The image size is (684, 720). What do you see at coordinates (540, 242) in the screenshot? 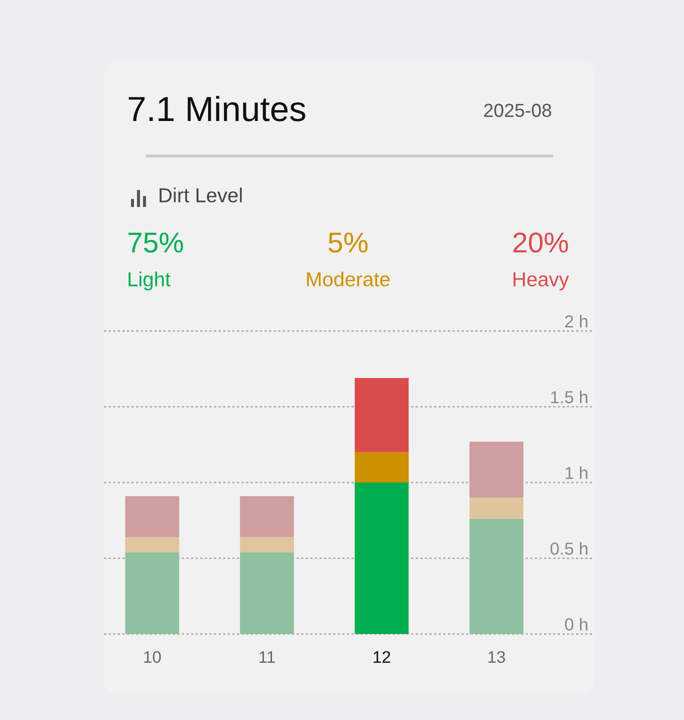
I see `text: 20%` at bounding box center [540, 242].